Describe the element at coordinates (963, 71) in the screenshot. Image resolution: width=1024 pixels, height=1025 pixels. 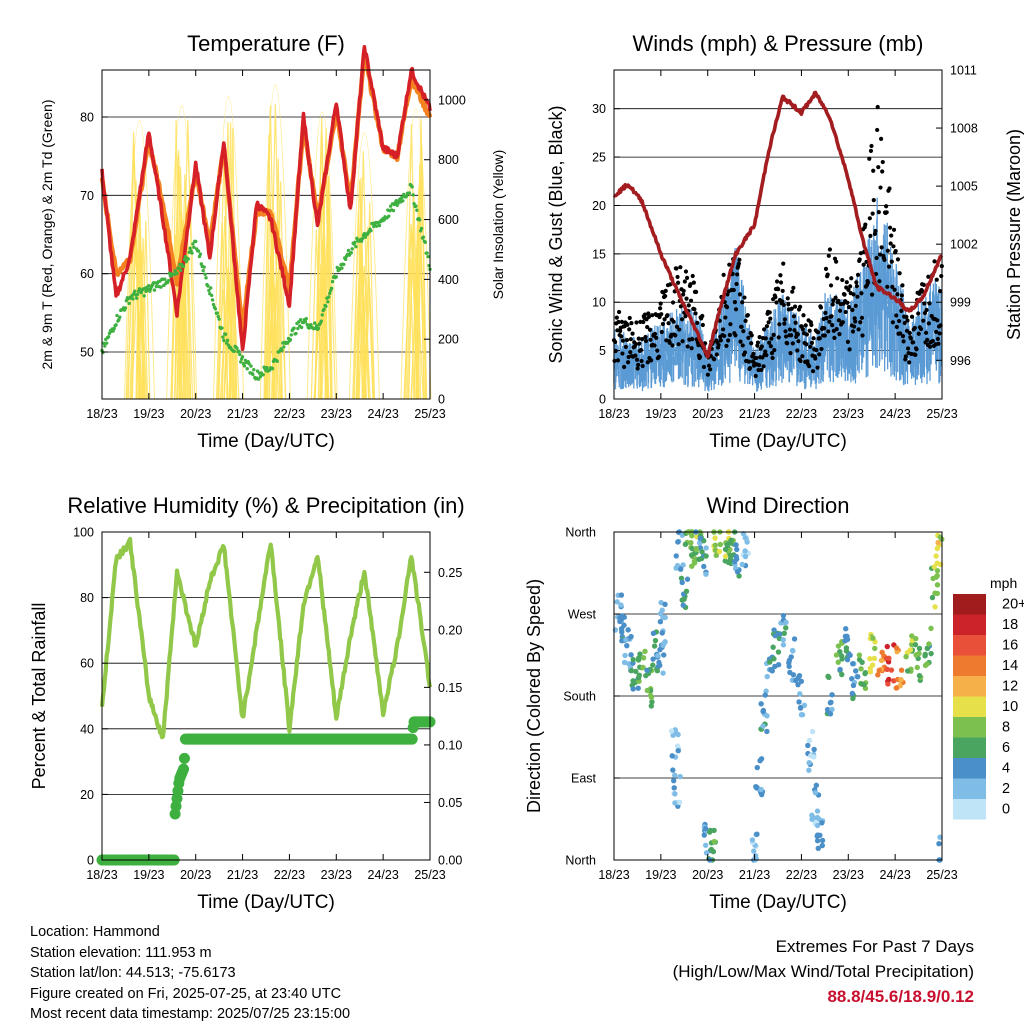
I see `y2-tick-label: 1011` at that location.